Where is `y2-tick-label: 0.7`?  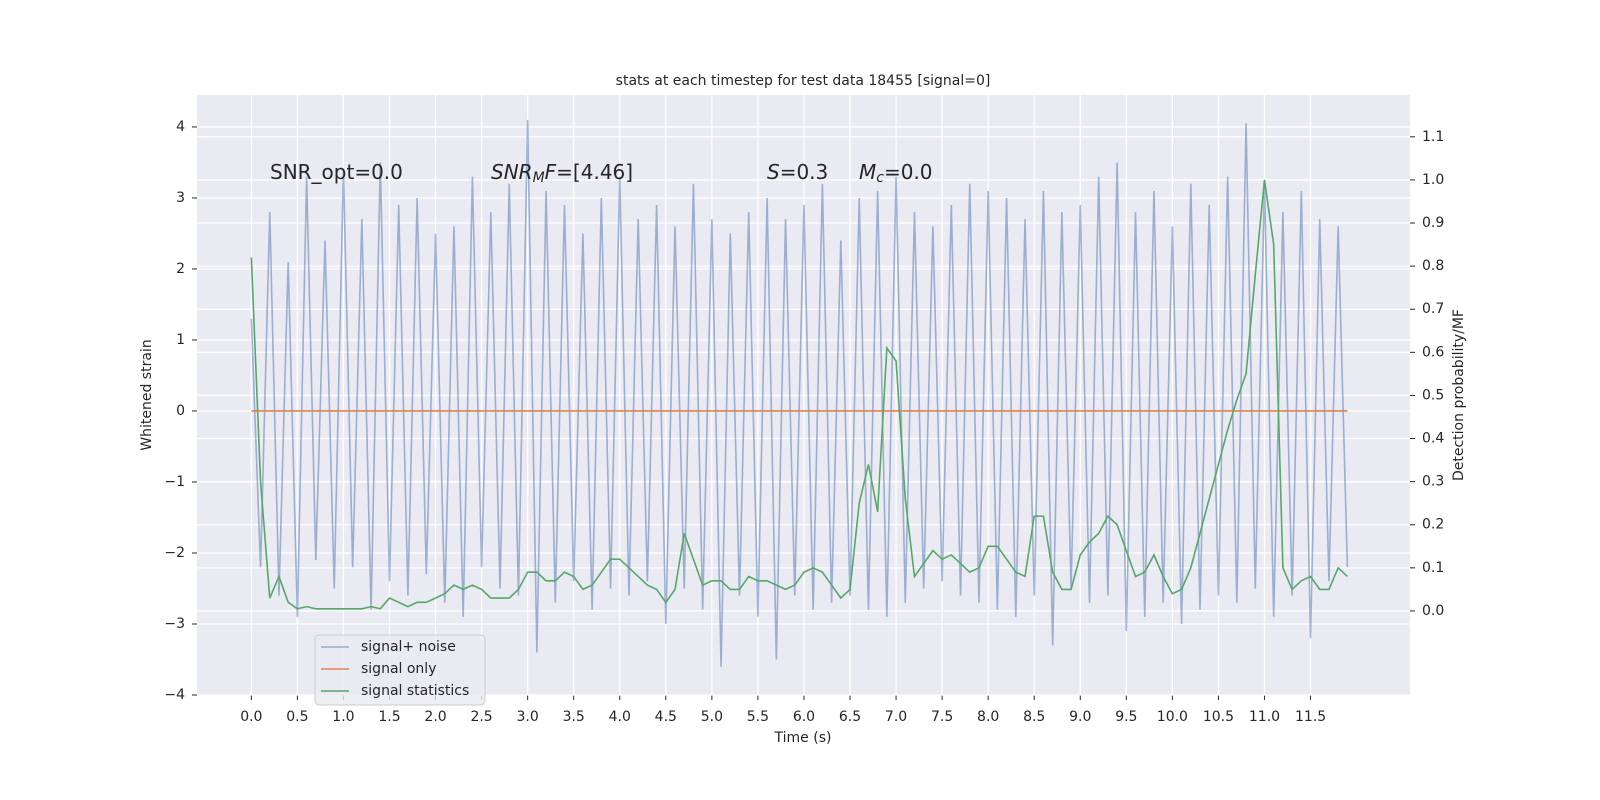 y2-tick-label: 0.7 is located at coordinates (1433, 309).